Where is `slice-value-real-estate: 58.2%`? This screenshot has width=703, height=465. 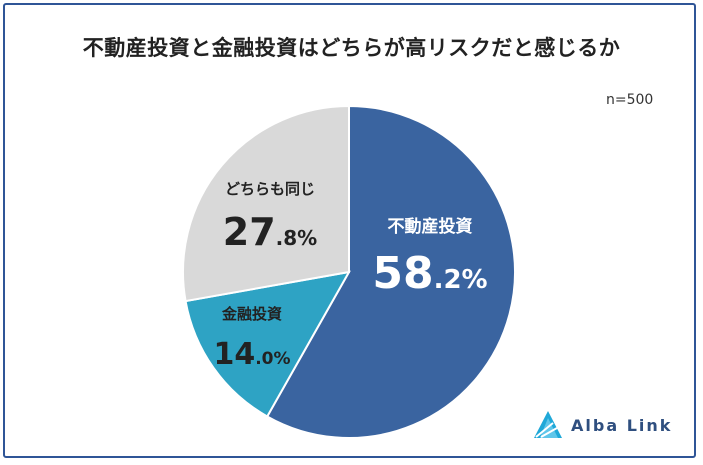 slice-value-real-estate: 58.2% is located at coordinates (429, 273).